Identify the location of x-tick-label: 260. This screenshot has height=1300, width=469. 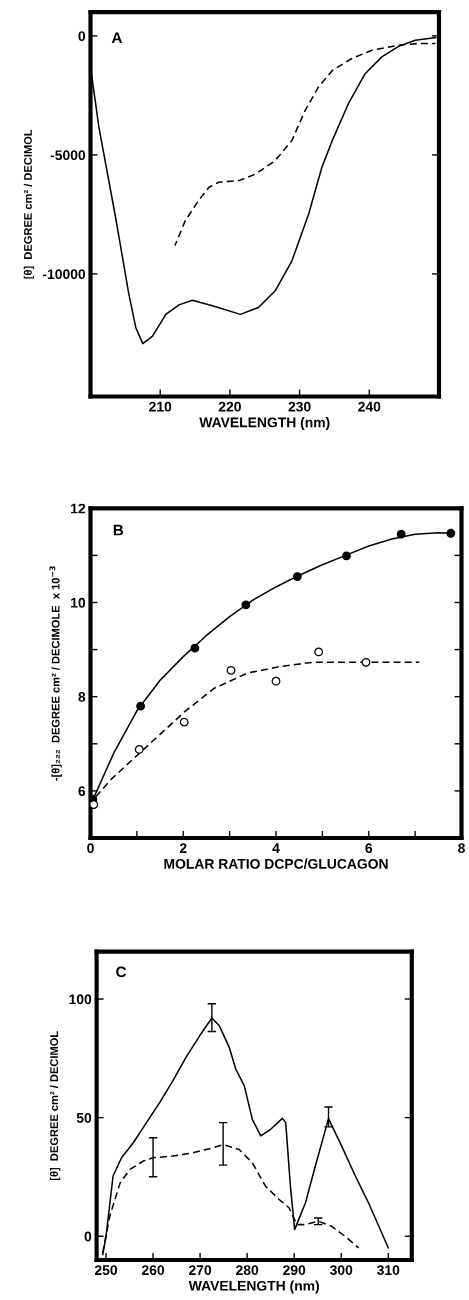
(153, 1270).